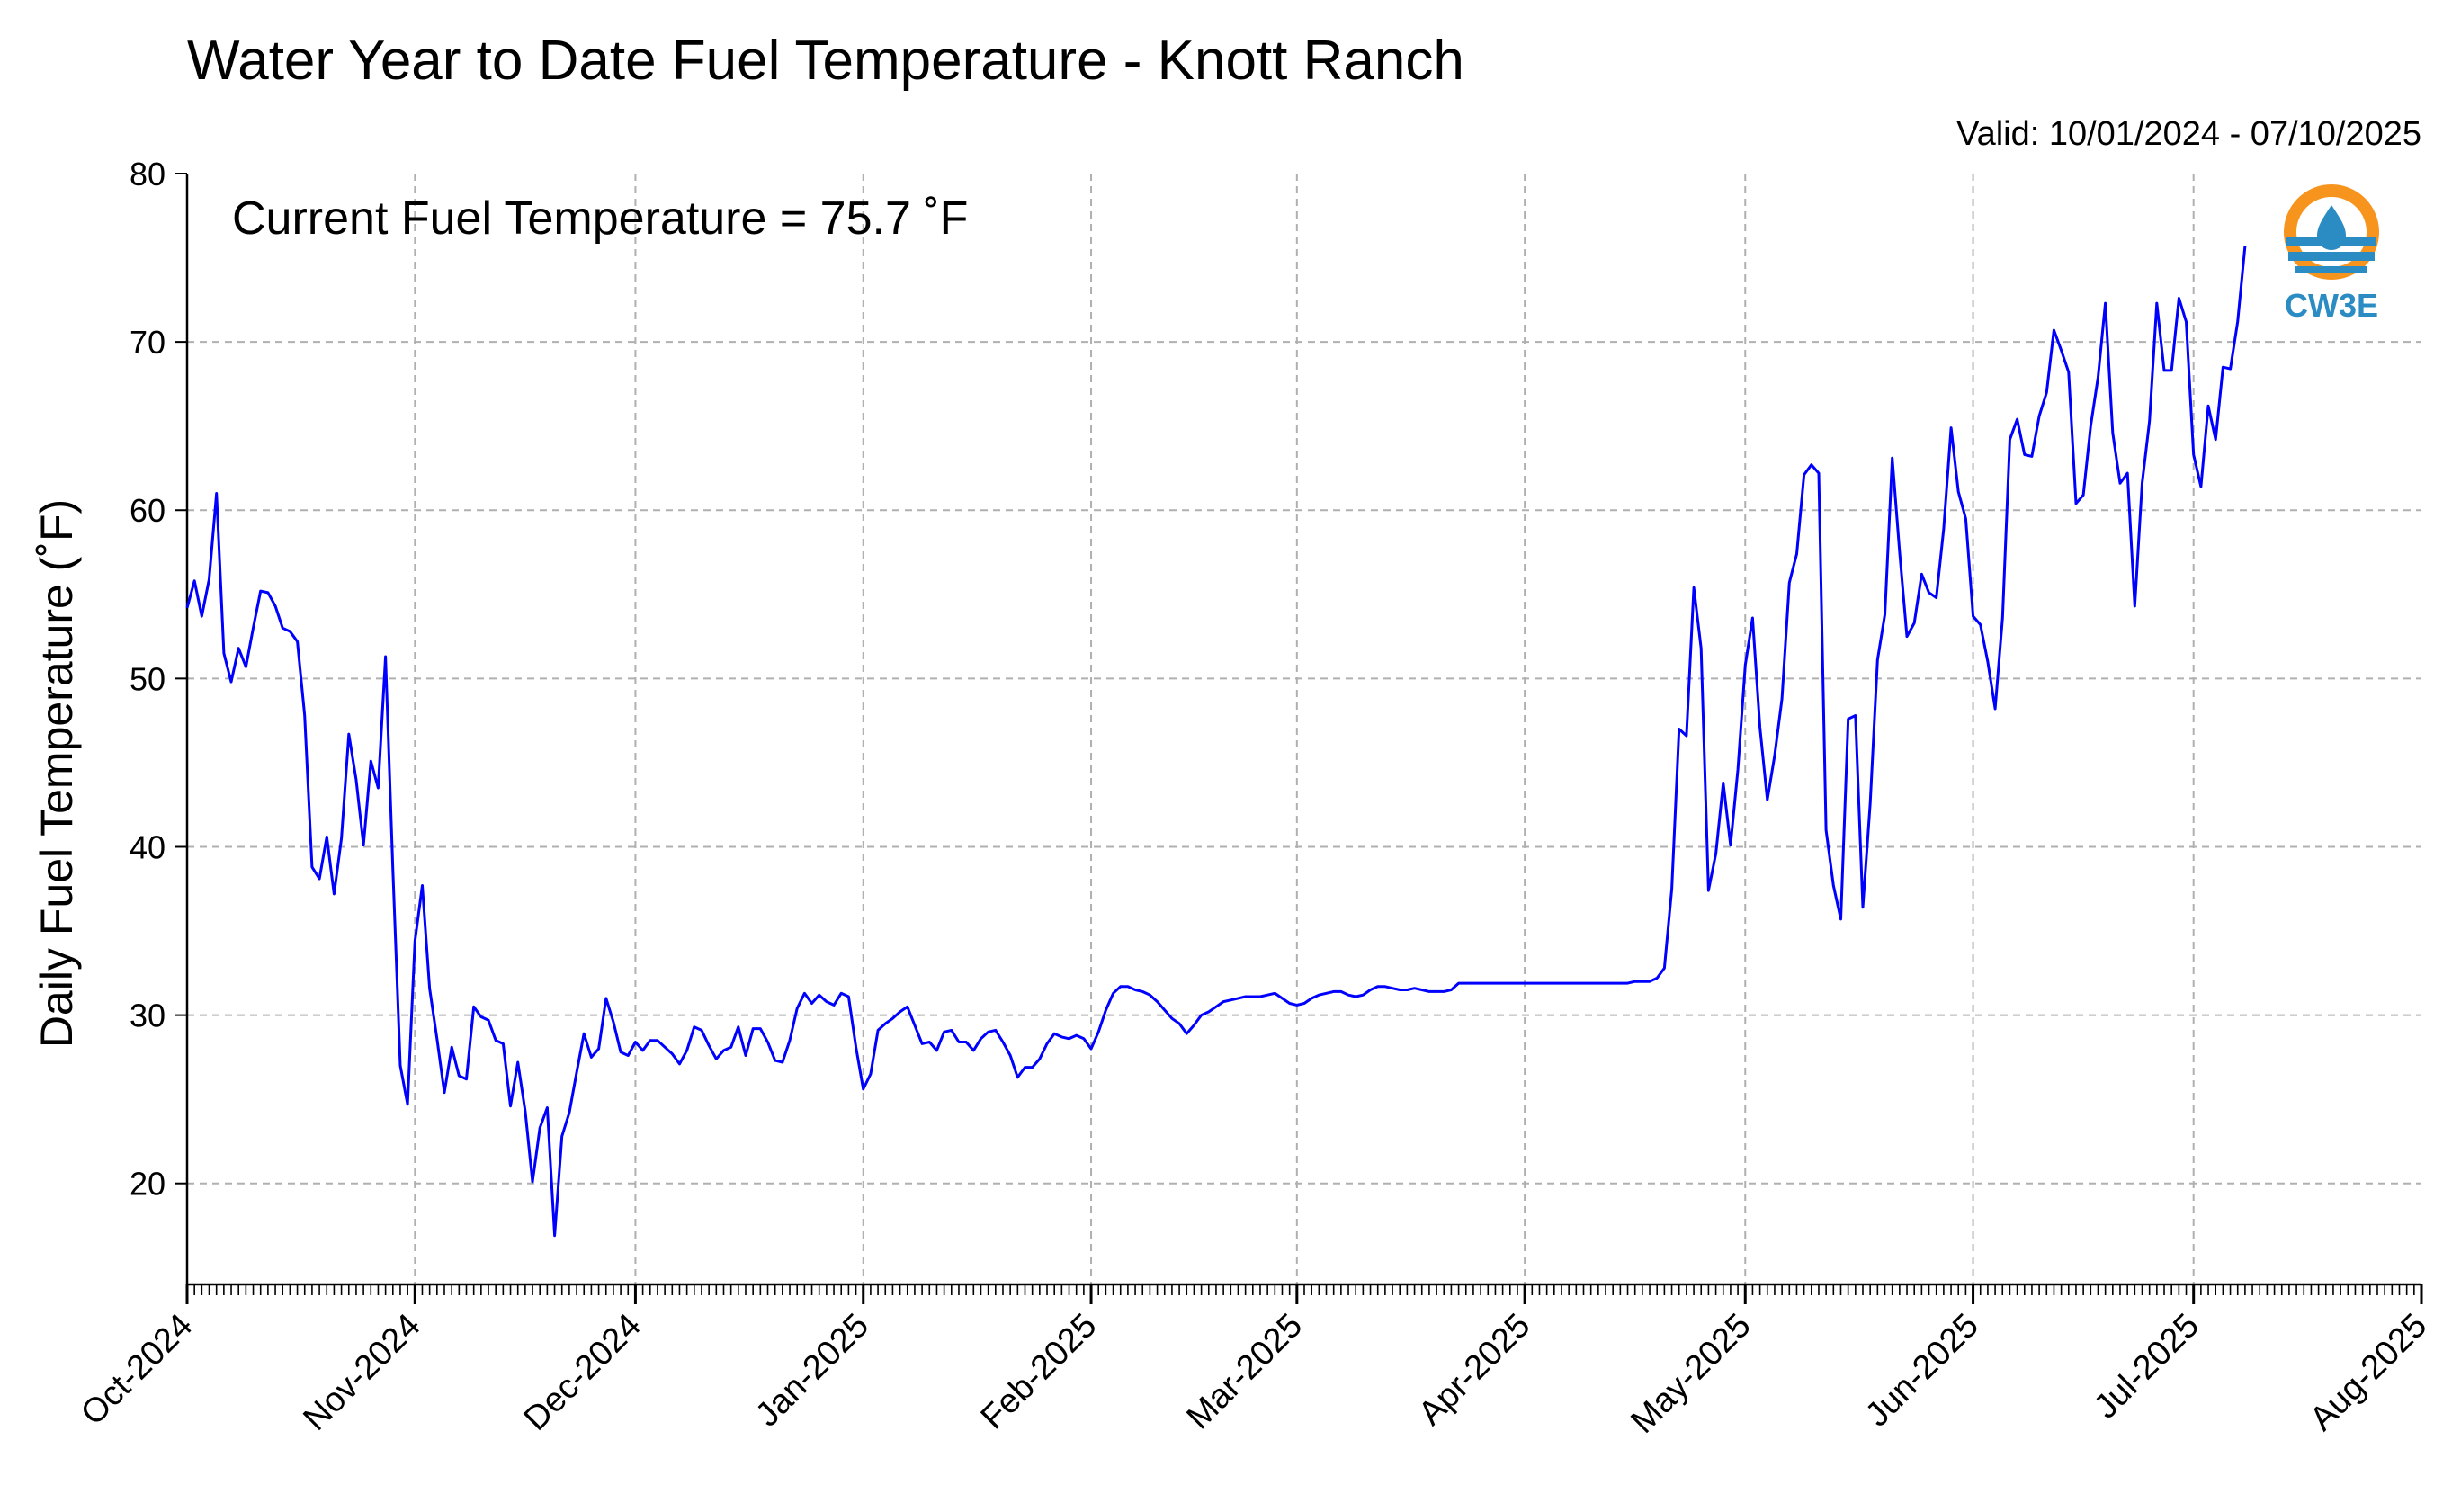 Image resolution: width=2452 pixels, height=1512 pixels. I want to click on x-tick-label: Dec-2024, so click(583, 1372).